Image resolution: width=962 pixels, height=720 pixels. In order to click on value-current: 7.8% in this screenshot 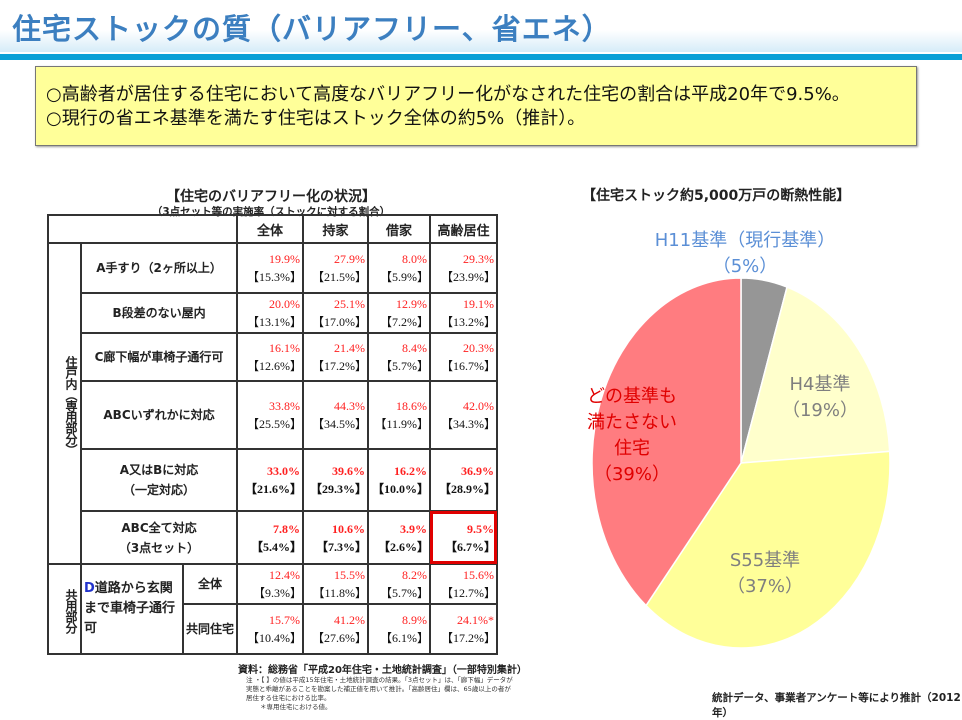, I will do `click(287, 528)`.